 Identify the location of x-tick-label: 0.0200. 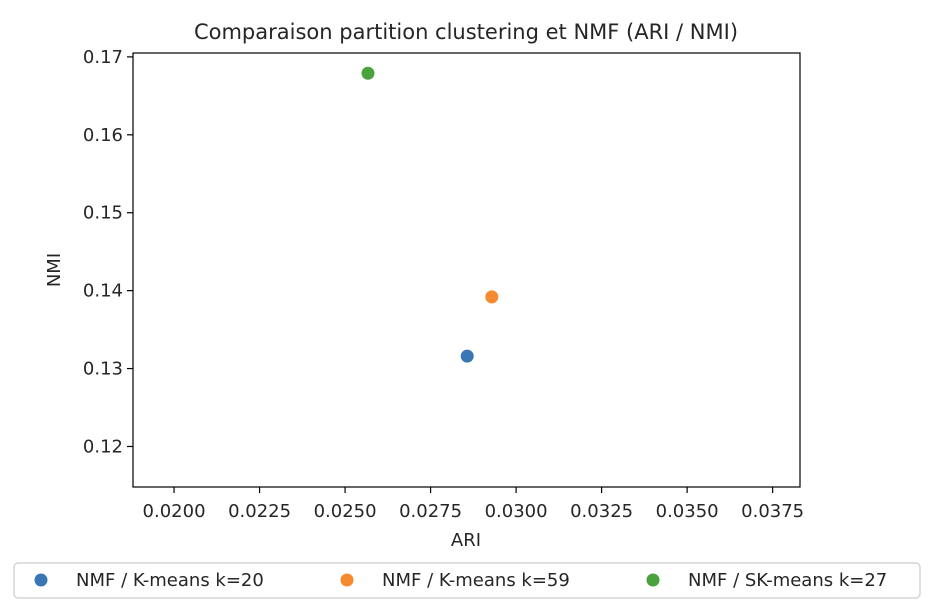
(174, 511).